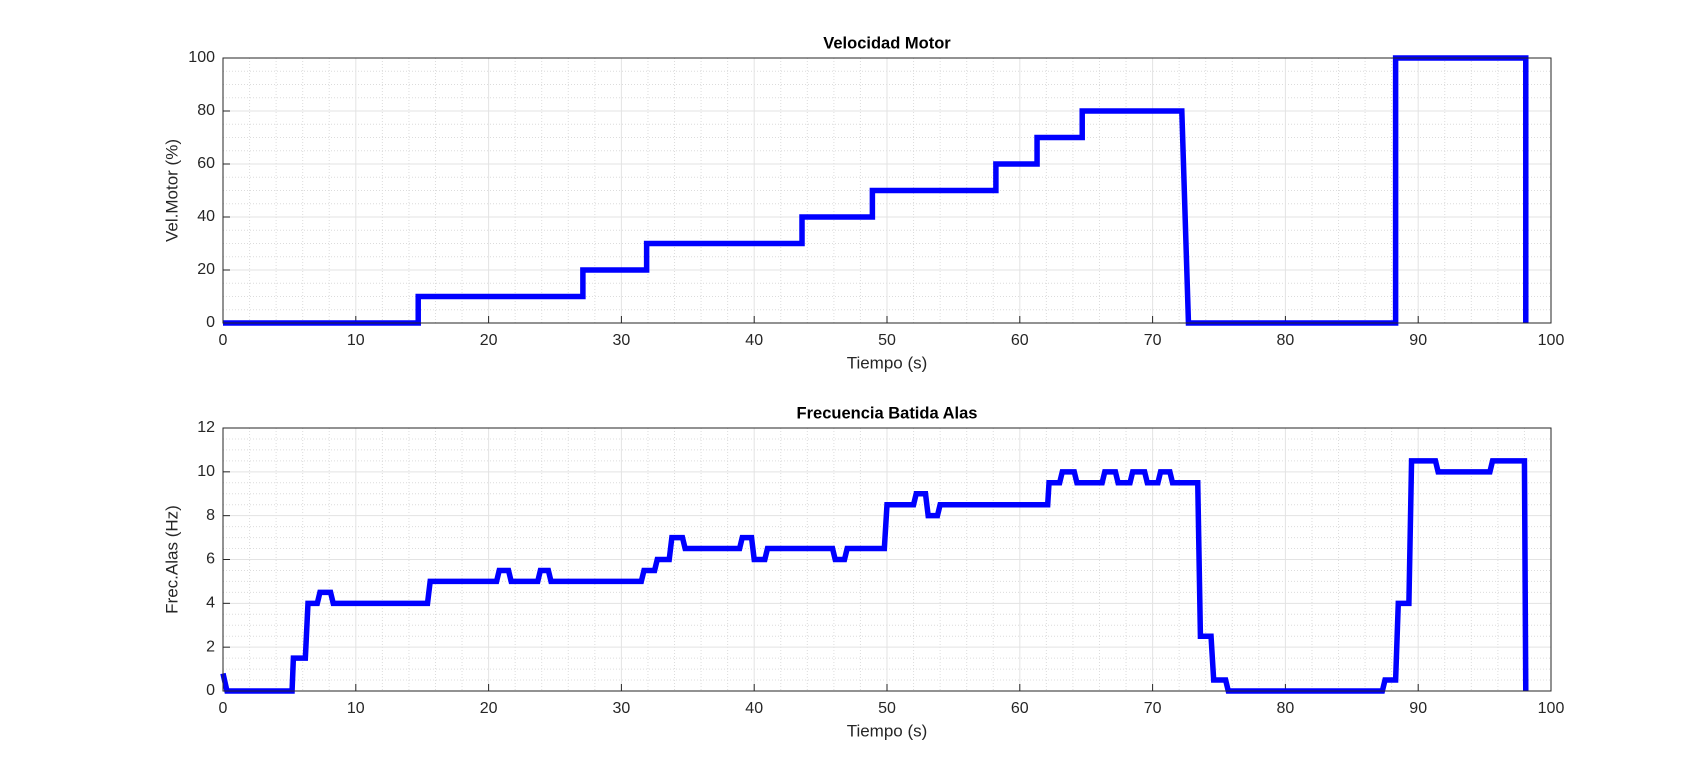 The height and width of the screenshot is (772, 1706). I want to click on y-axis-label: Frec.Alas (Hz), so click(171, 559).